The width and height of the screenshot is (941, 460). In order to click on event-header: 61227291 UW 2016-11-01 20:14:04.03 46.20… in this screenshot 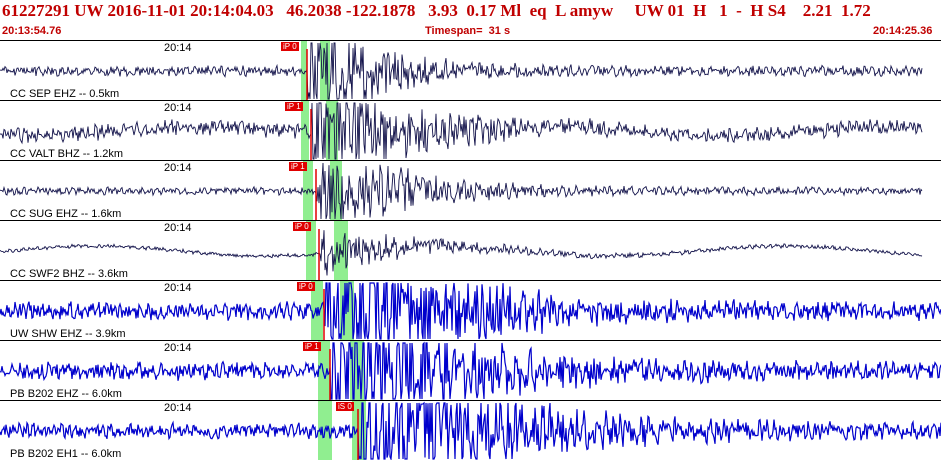, I will do `click(470, 20)`.